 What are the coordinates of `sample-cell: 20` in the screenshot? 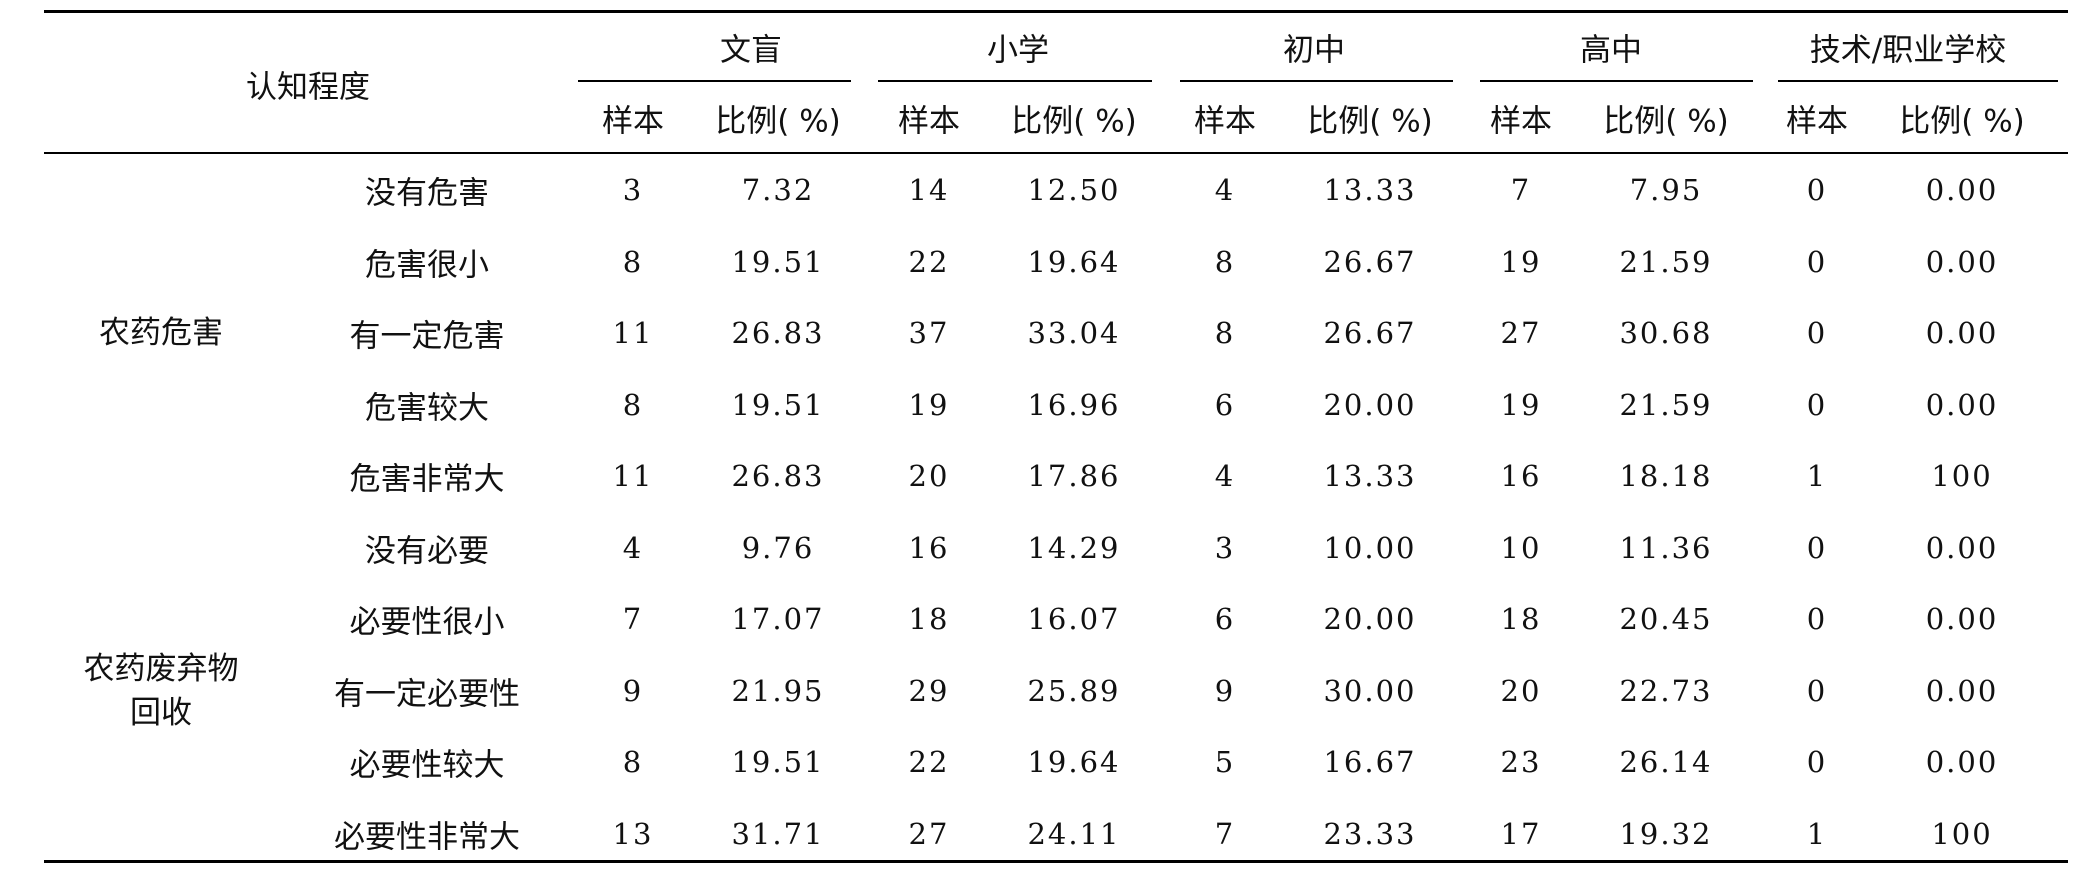 It's located at (1521, 690).